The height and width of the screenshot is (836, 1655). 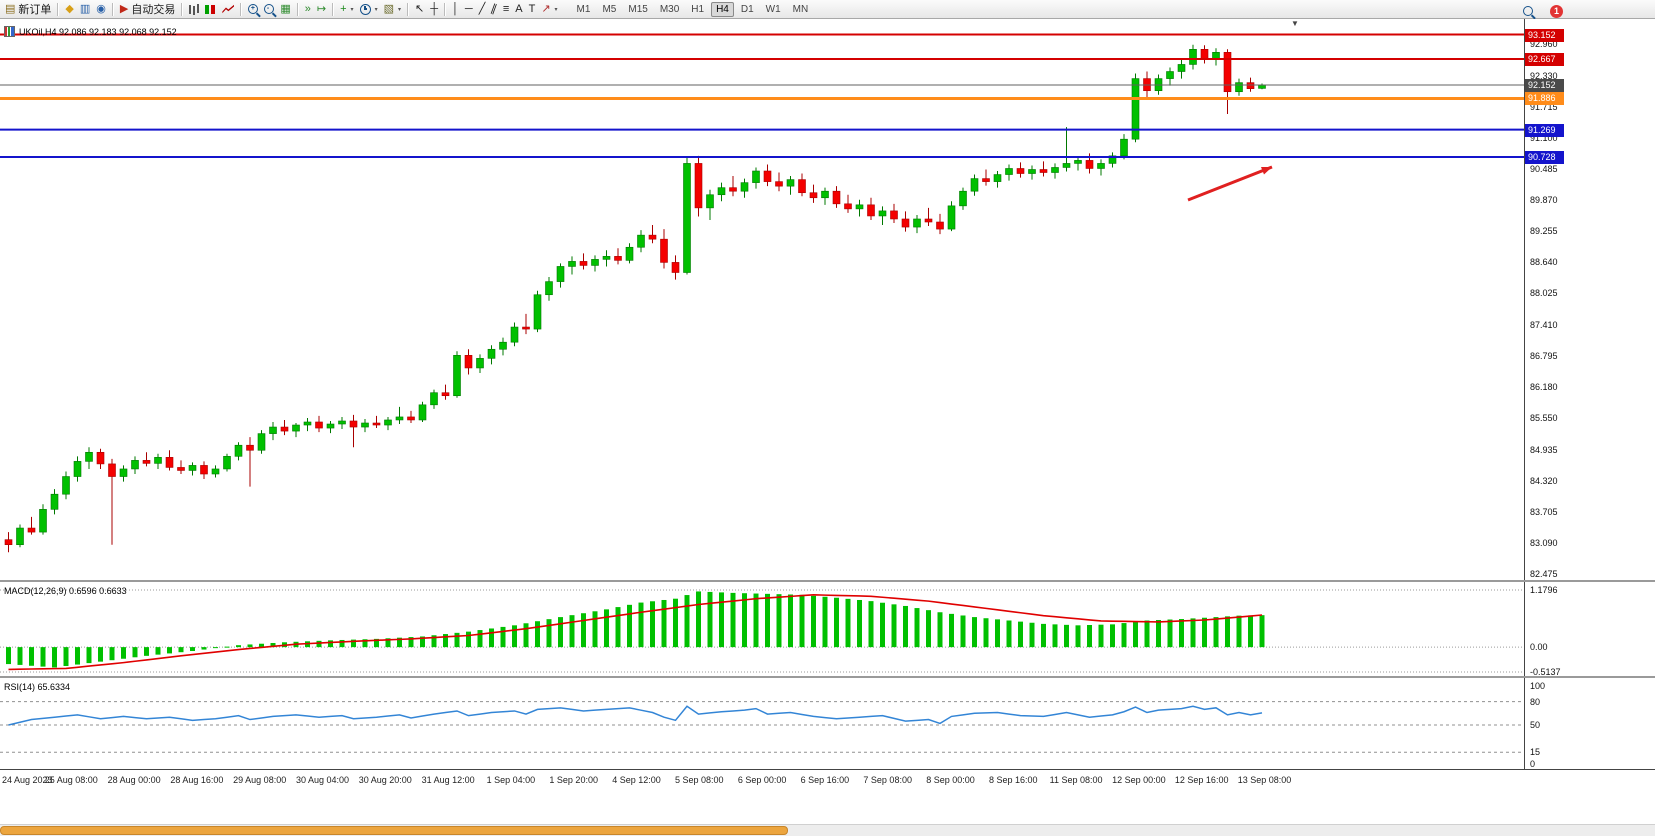 What do you see at coordinates (1201, 780) in the screenshot?
I see `time-tick-label: 12 Sep 16:00` at bounding box center [1201, 780].